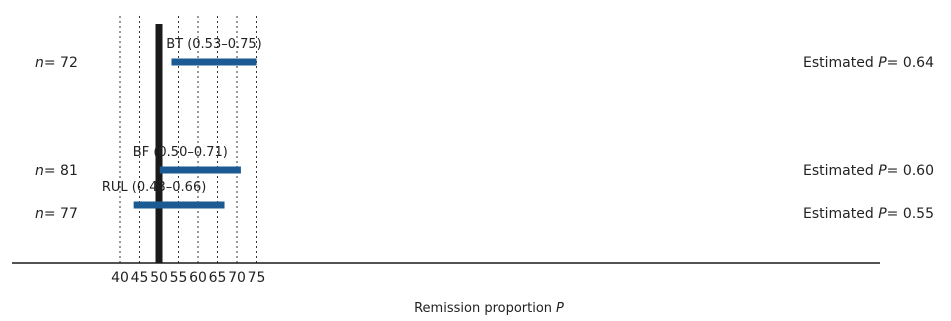  Describe the element at coordinates (910, 214) in the screenshot. I see `estimate-value: = 0.55` at that location.